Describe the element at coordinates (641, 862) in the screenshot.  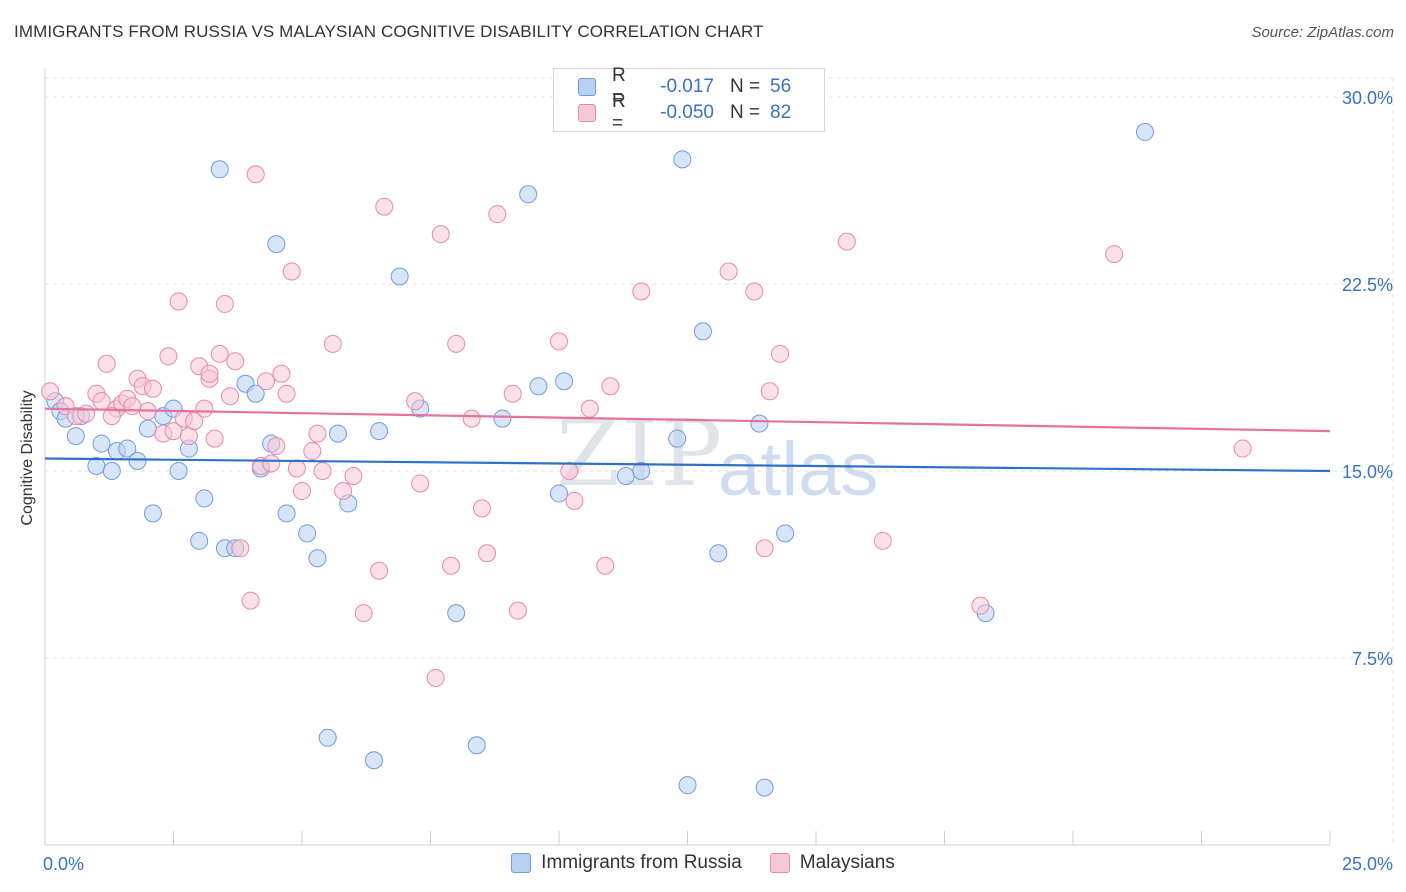
I see `legend-label-russia: Immigrants from Russia` at that location.